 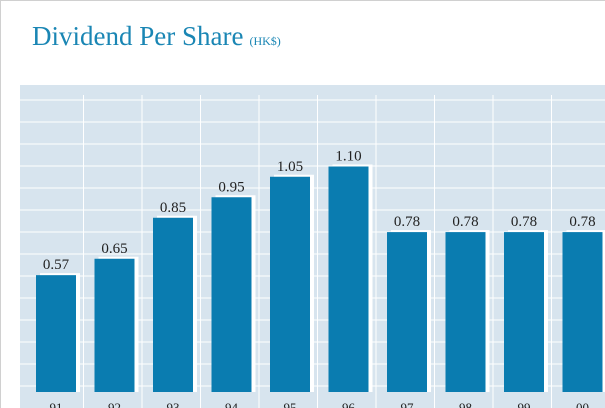 I want to click on value-label: 0.65, so click(x=114, y=249).